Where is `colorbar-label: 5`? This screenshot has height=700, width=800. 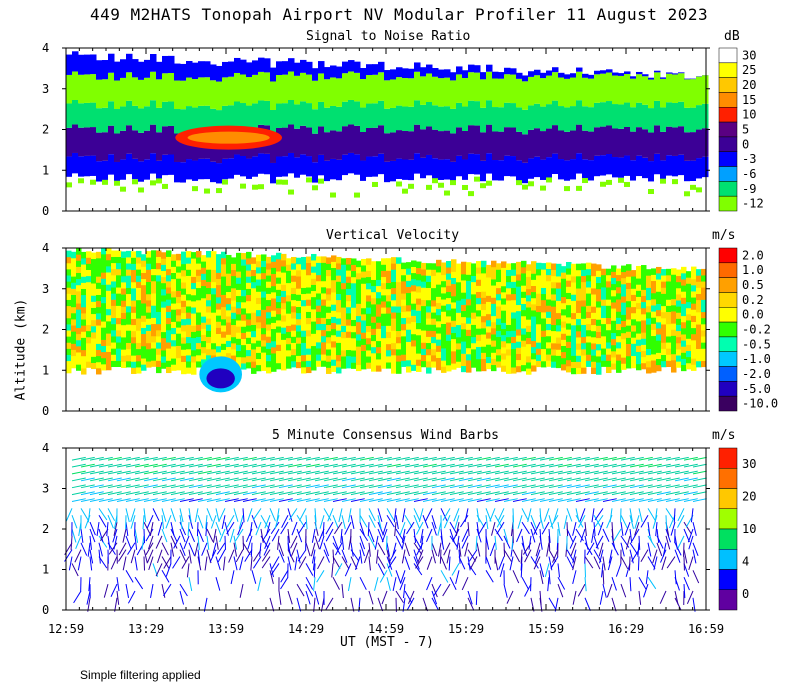 colorbar-label: 5 is located at coordinates (745, 130).